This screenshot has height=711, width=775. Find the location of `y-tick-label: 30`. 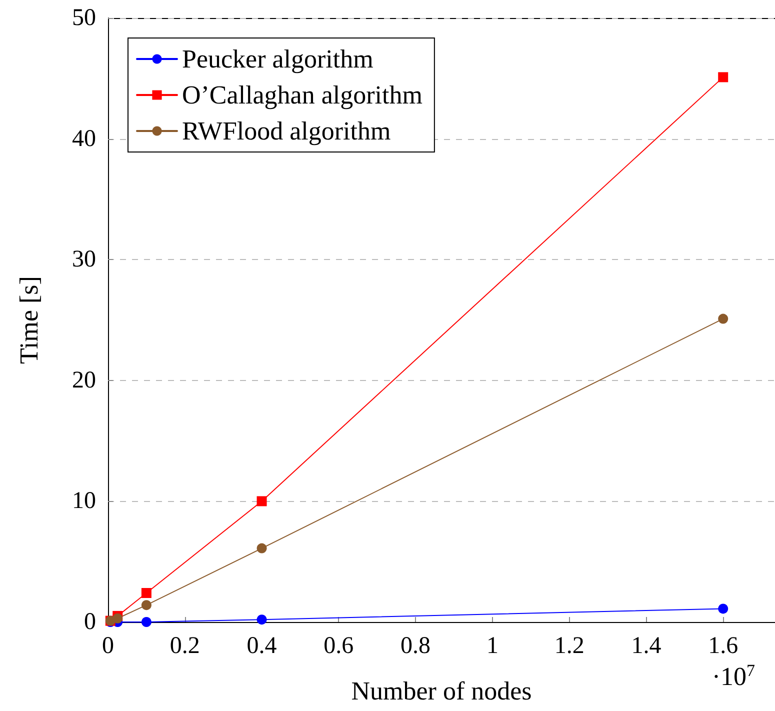

y-tick-label: 30 is located at coordinates (84, 259).